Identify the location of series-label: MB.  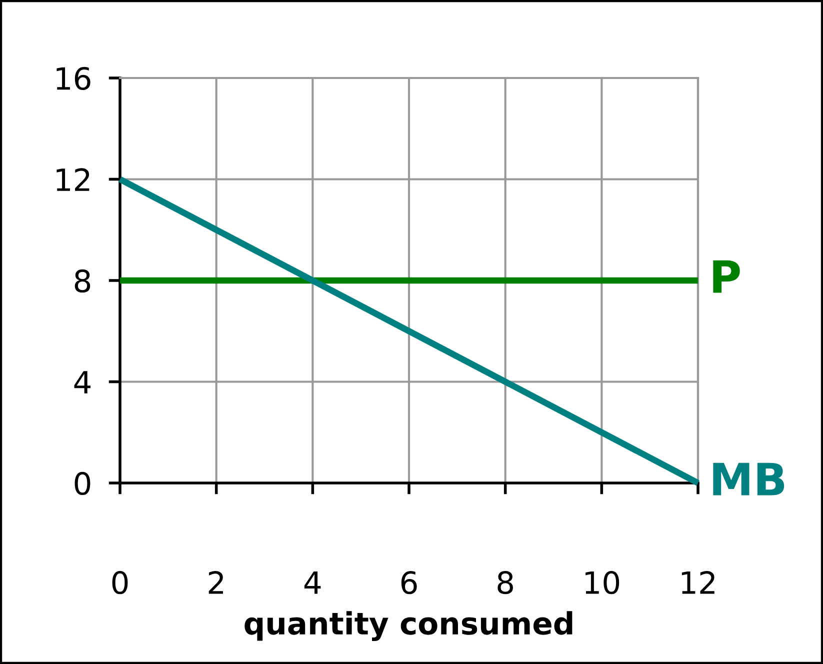
(748, 479).